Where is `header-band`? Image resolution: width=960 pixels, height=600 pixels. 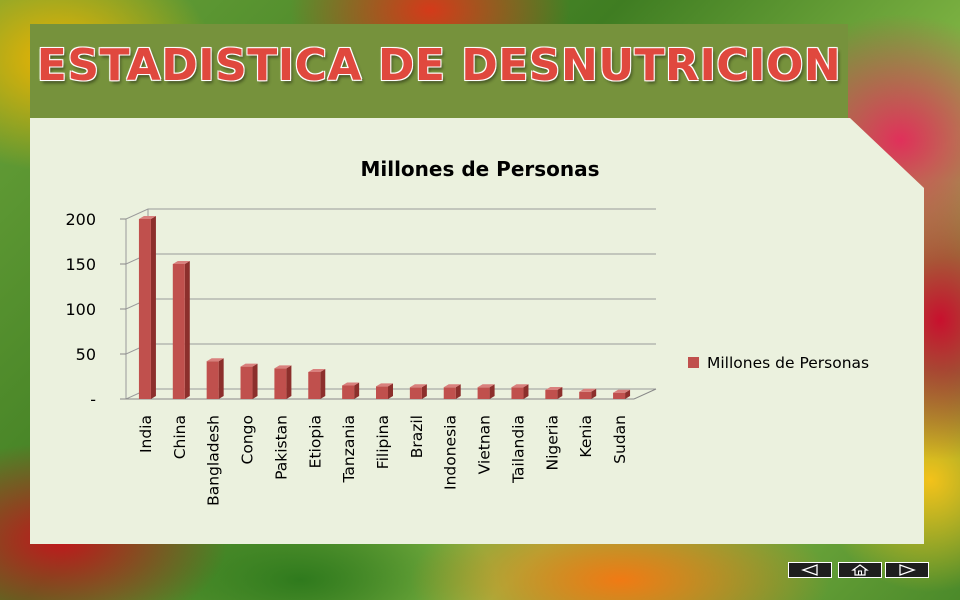
header-band is located at coordinates (439, 72).